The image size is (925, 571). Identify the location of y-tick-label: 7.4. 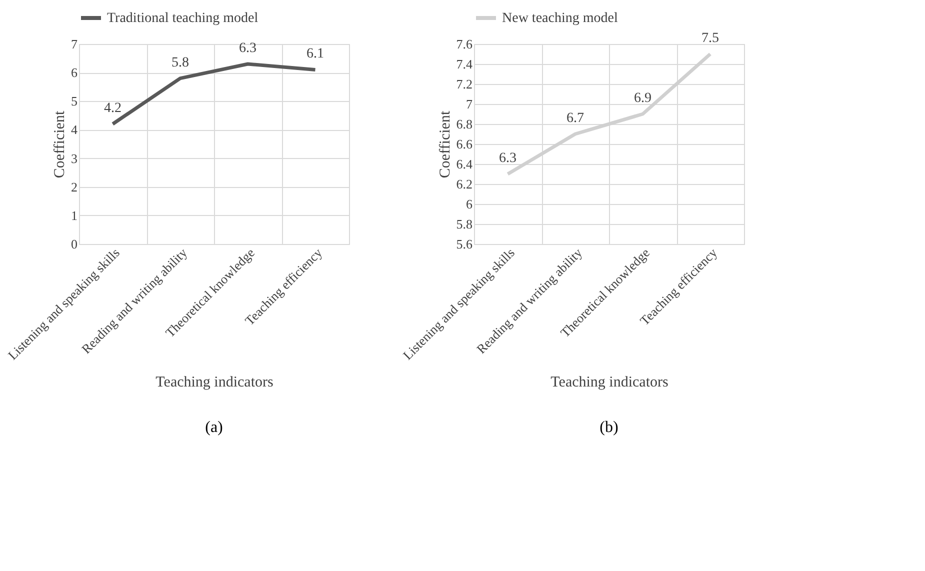
(464, 64).